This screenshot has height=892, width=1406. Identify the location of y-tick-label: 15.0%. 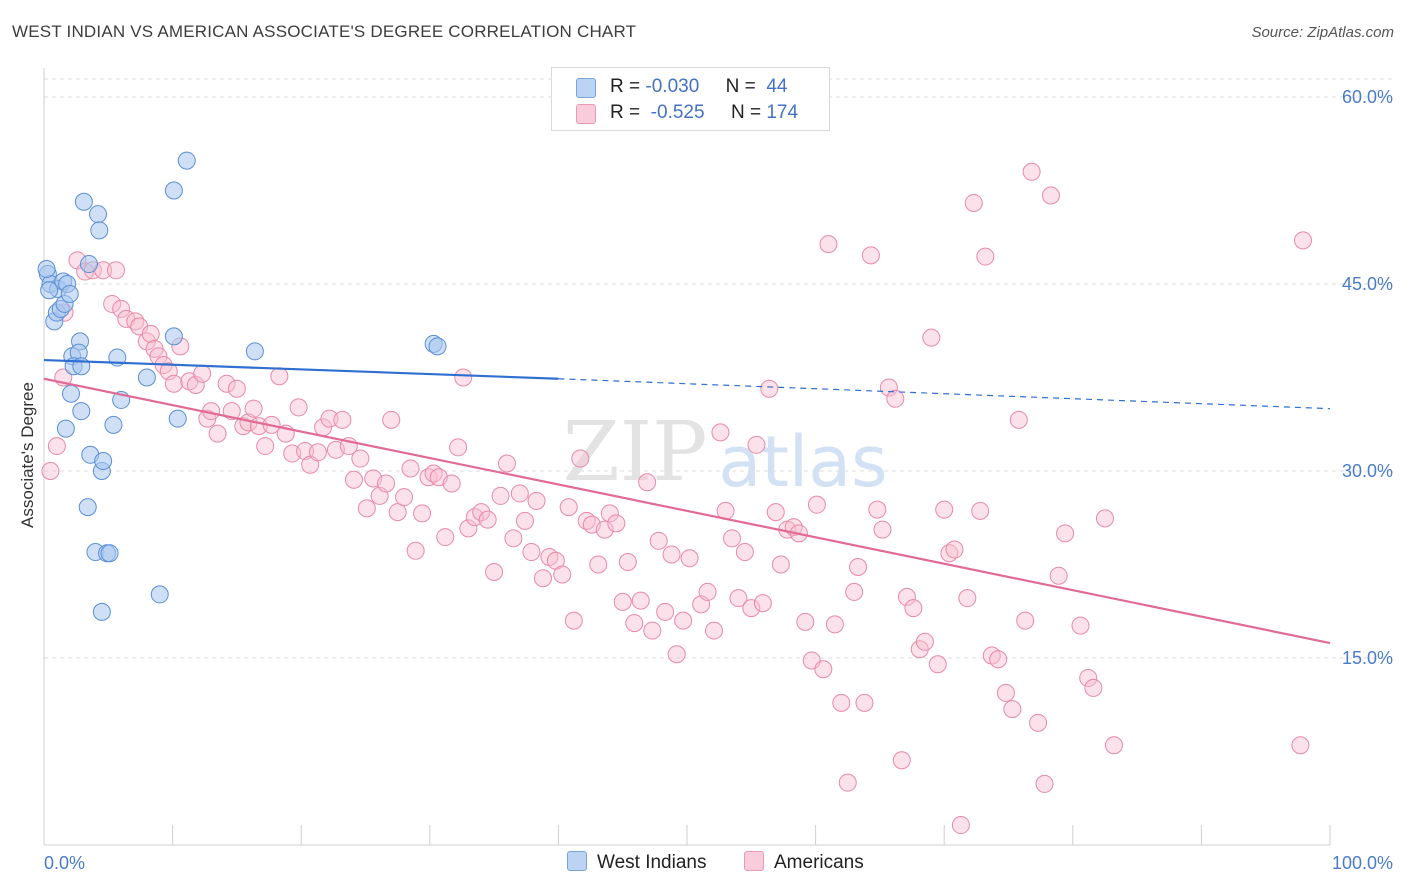
(1367, 658).